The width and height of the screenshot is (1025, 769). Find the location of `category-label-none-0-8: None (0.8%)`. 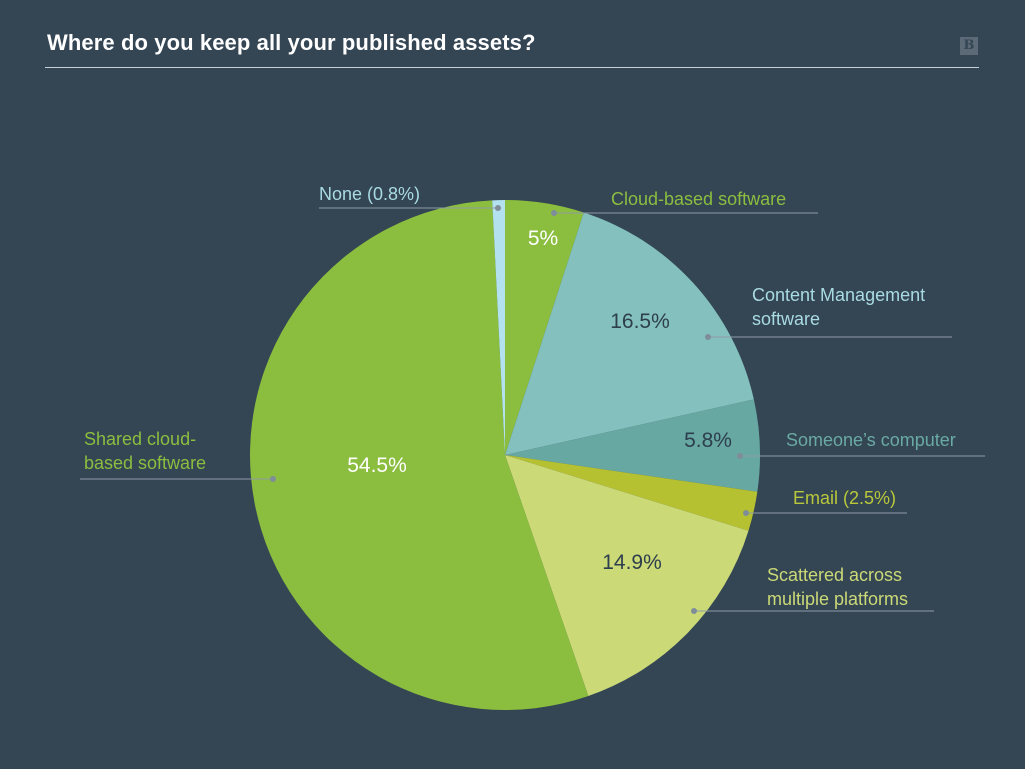

category-label-none-0-8: None (0.8%) is located at coordinates (369, 194).